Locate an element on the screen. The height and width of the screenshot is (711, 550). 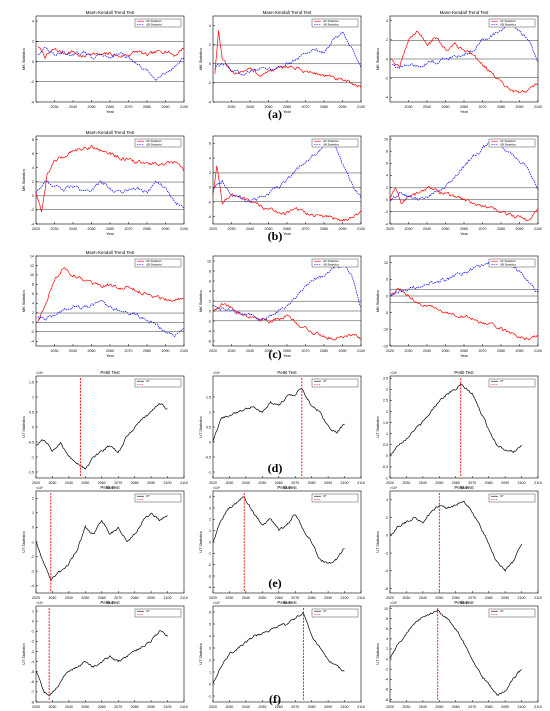
row-caption: (b) is located at coordinates (275, 236).